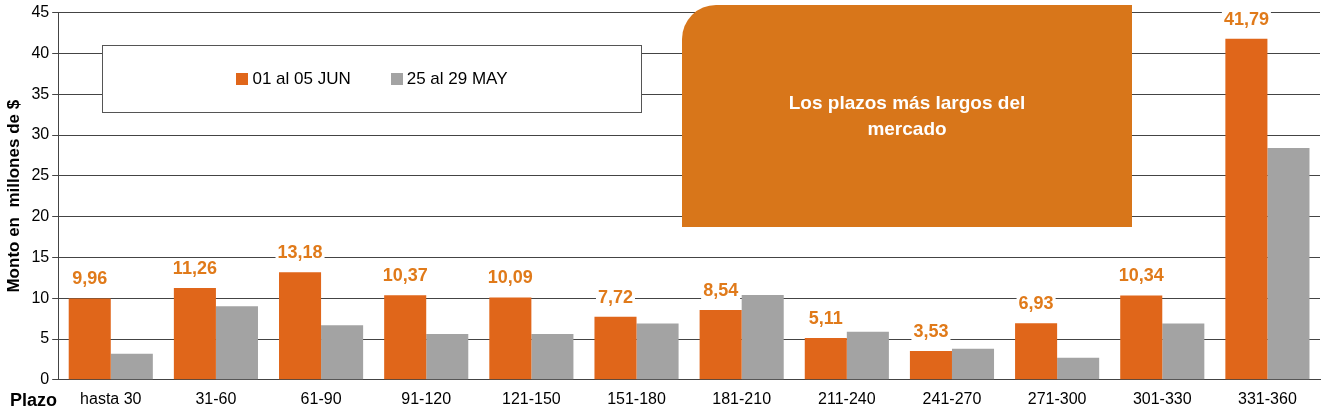  Describe the element at coordinates (301, 79) in the screenshot. I see `legend-label: 01 al 05 JUN` at that location.